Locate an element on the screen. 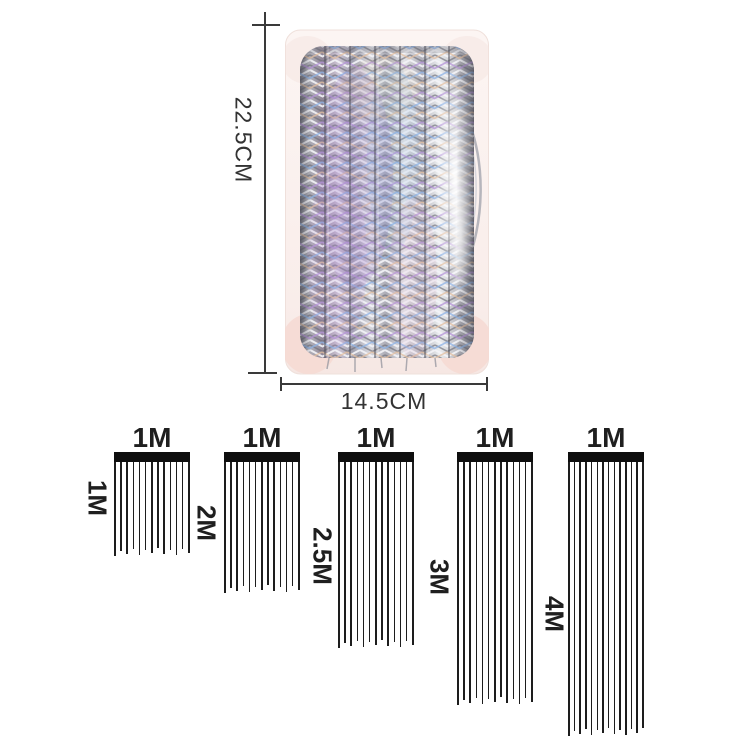 The width and height of the screenshot is (750, 750). width-dimension-line is located at coordinates (384, 384).